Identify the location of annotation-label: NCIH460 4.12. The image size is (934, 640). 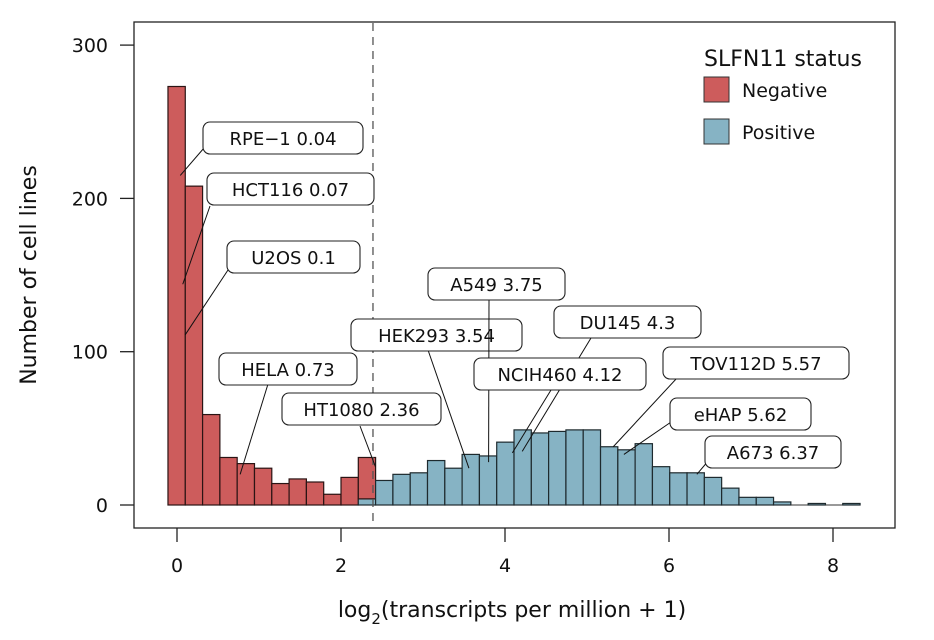
(559, 375).